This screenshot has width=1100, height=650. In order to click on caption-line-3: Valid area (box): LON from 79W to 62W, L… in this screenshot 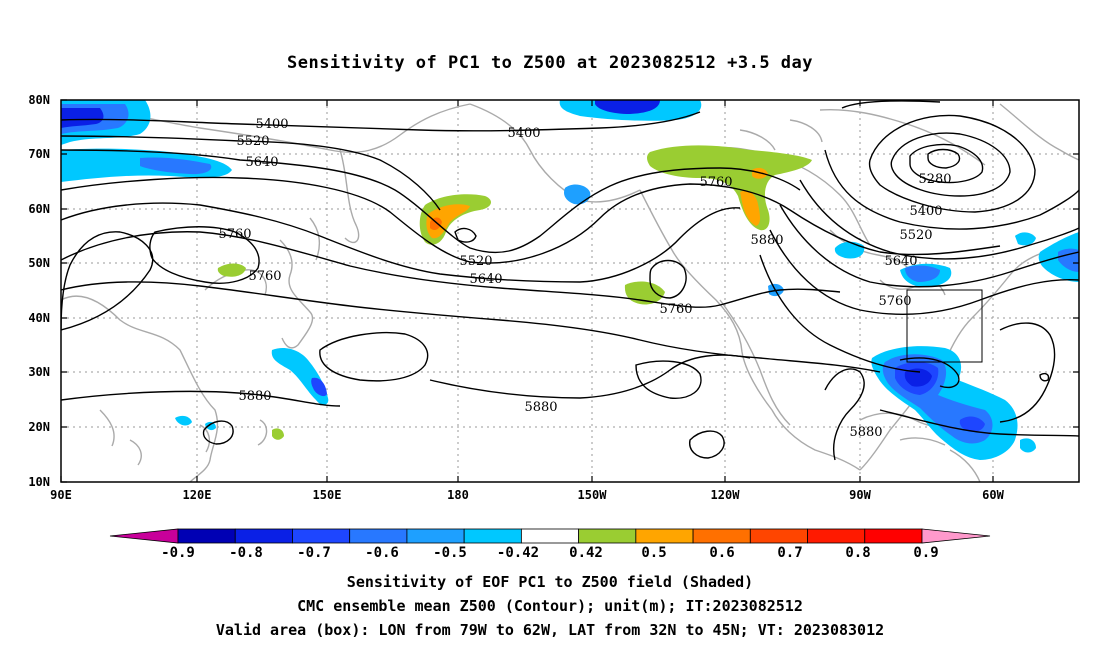, I will do `click(550, 630)`.